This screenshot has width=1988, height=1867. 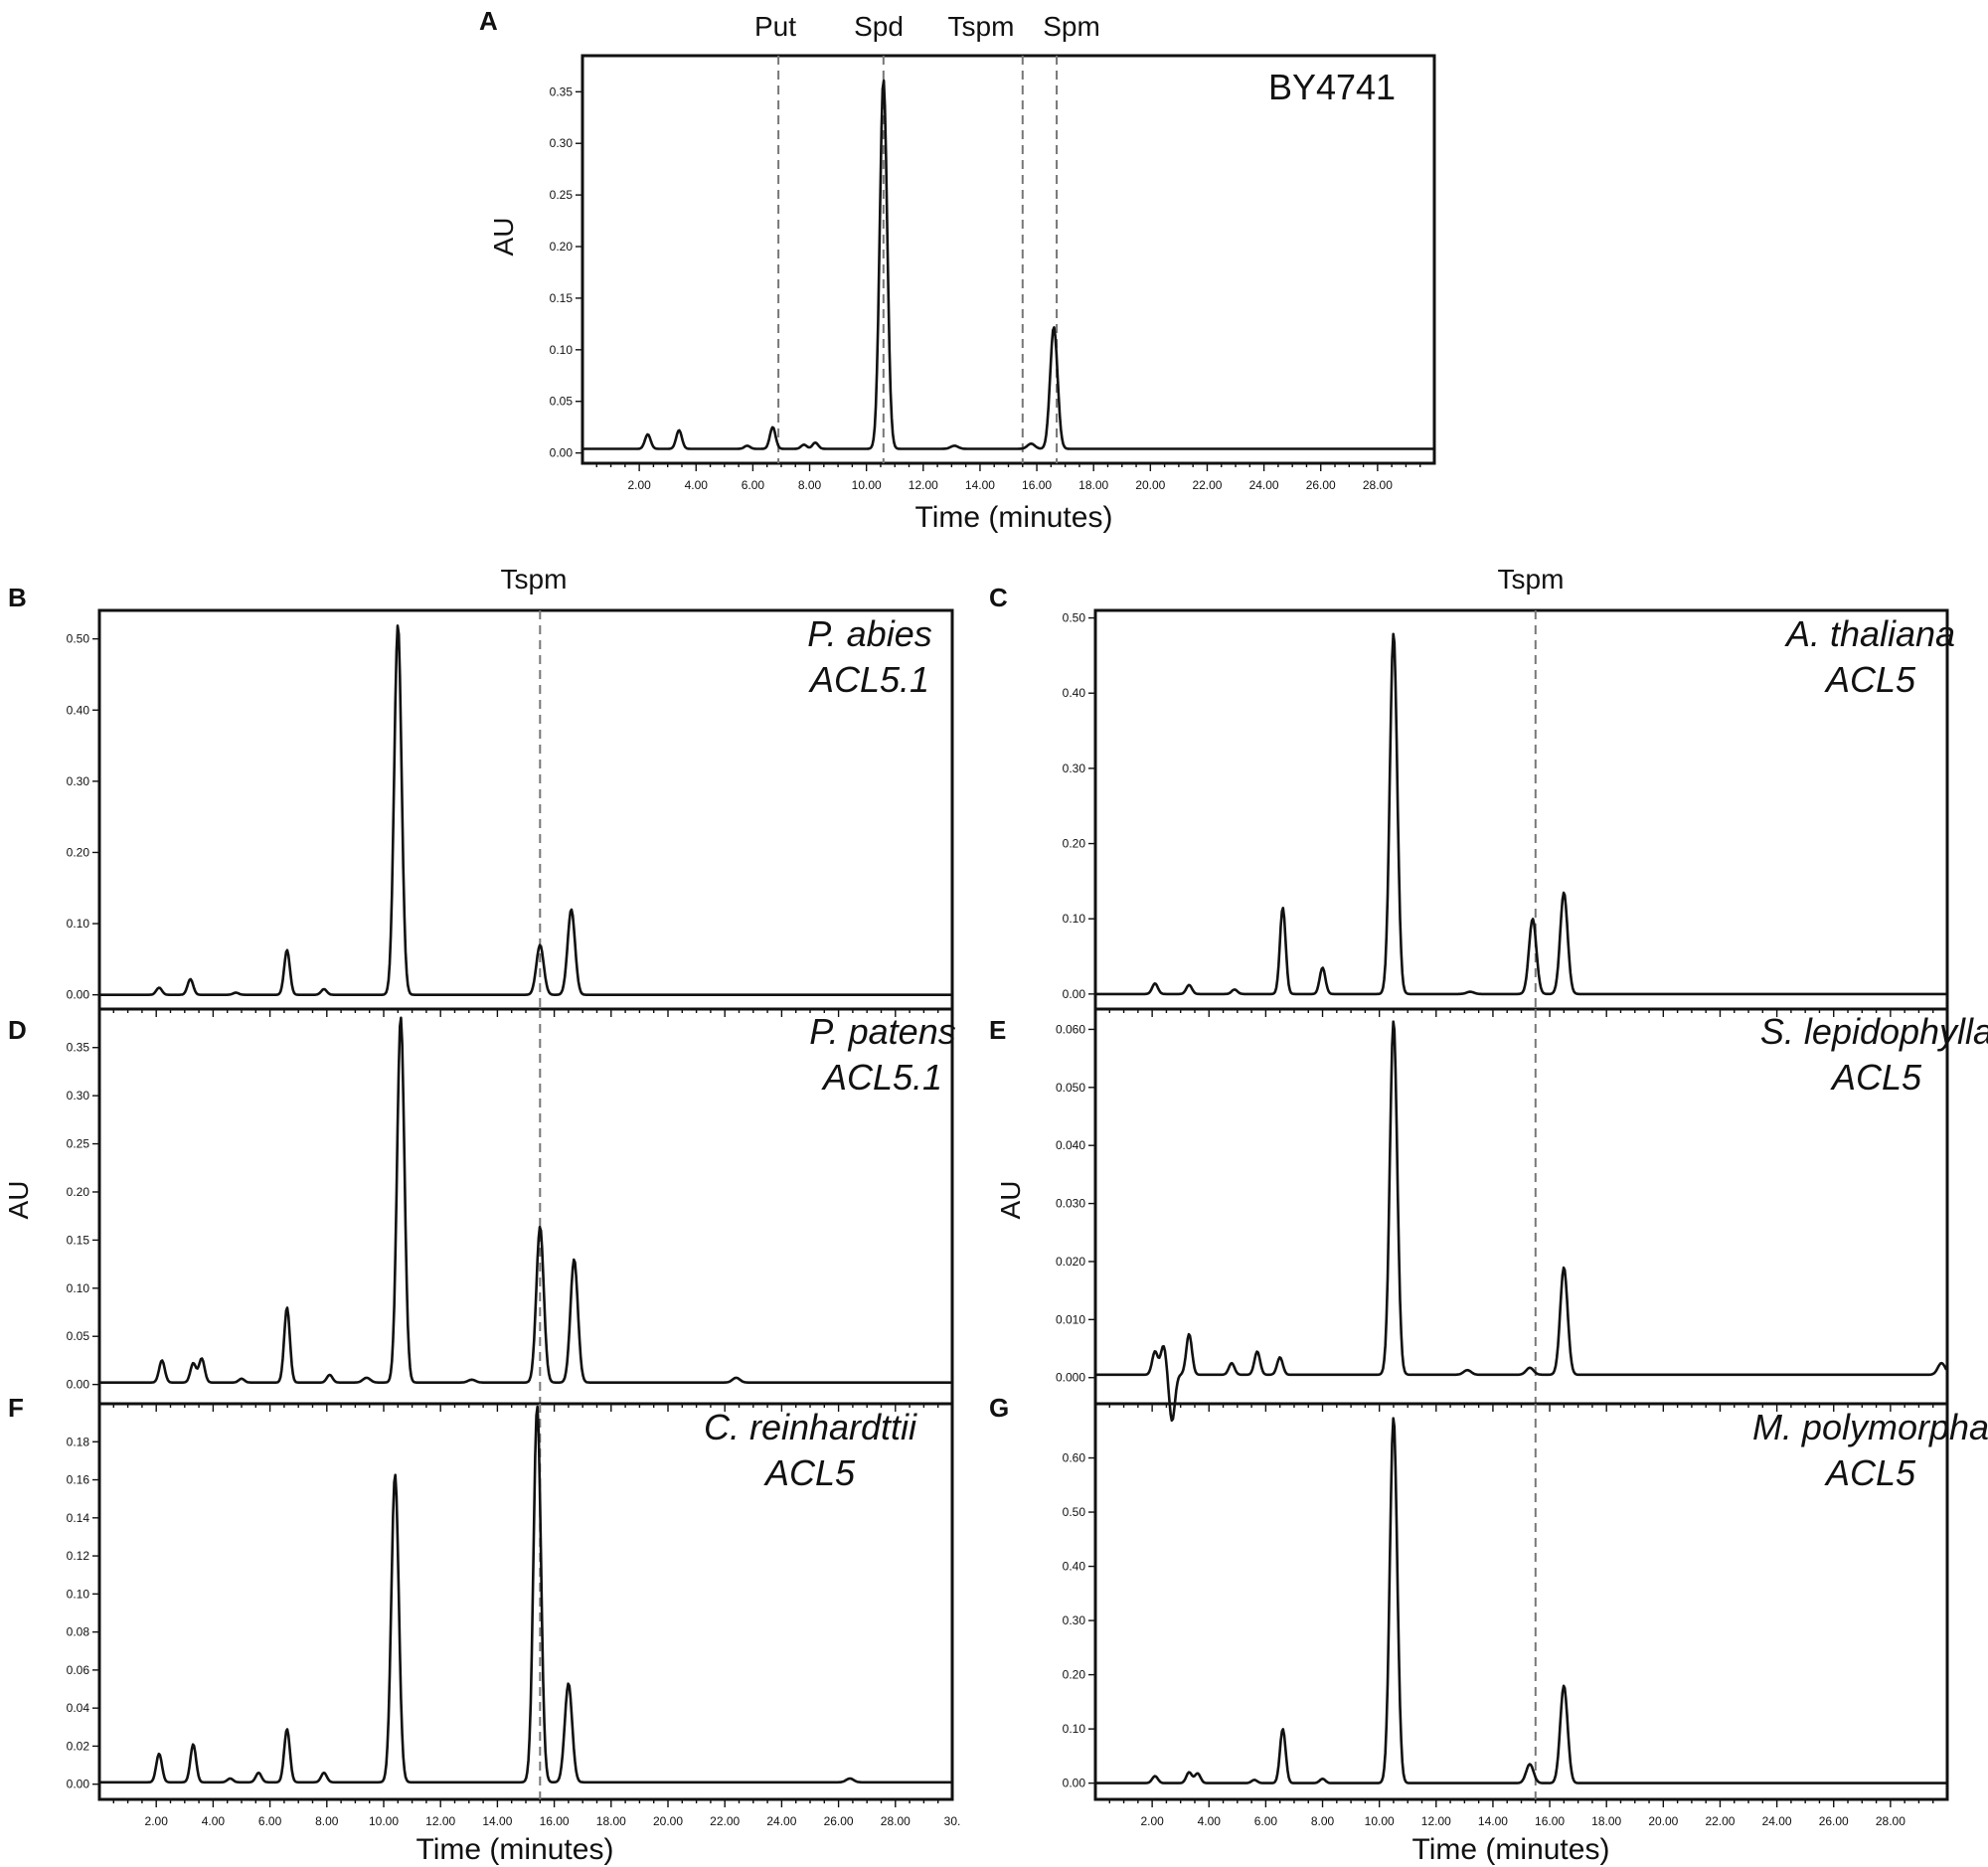 What do you see at coordinates (515, 1849) in the screenshot?
I see `x-axis-label-f: Time (minutes)` at bounding box center [515, 1849].